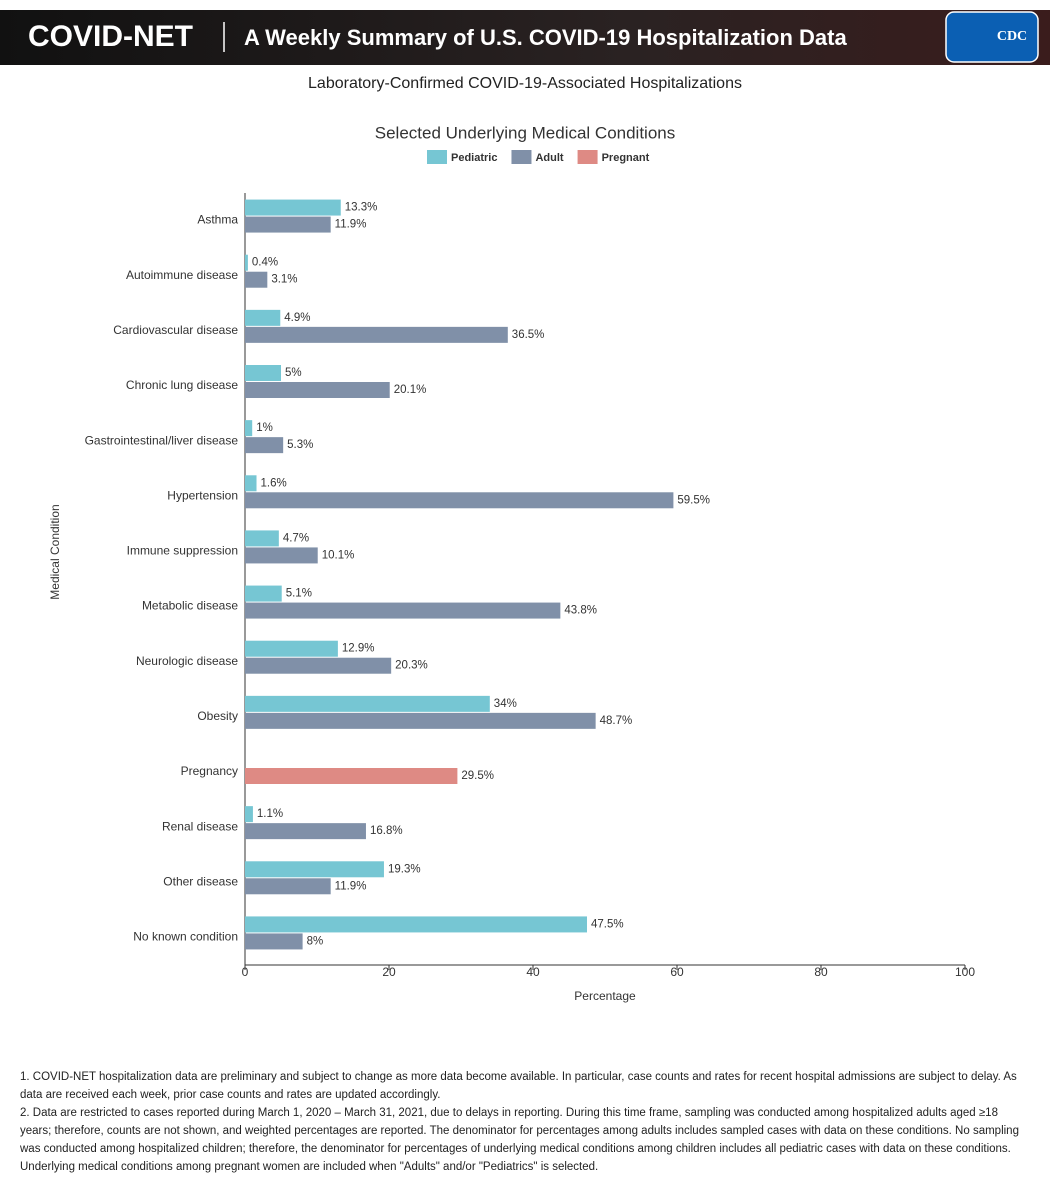 Image resolution: width=1050 pixels, height=1180 pixels. What do you see at coordinates (55, 551) in the screenshot?
I see `y-axis-label: Medical Condition` at bounding box center [55, 551].